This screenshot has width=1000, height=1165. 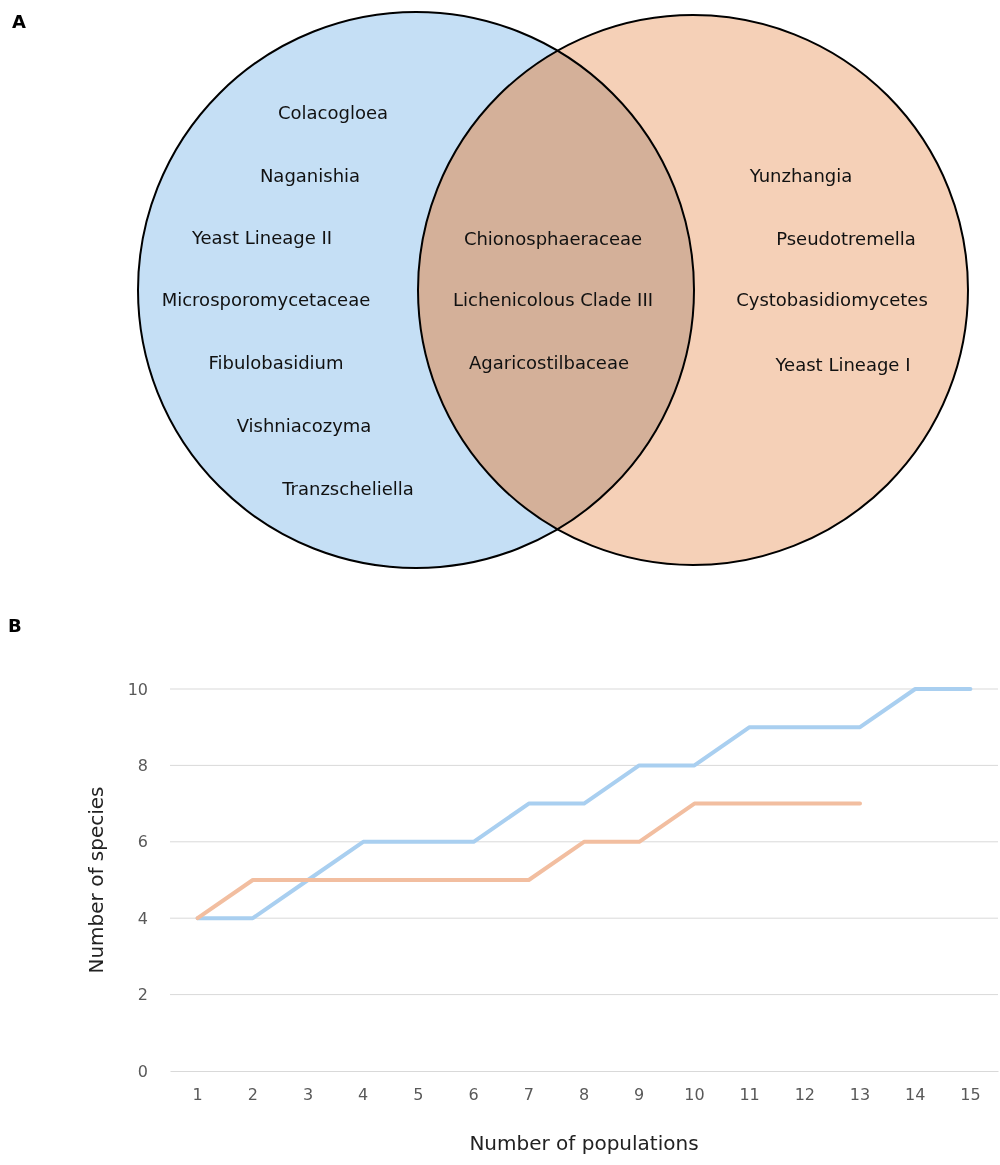 I want to click on line-series, so click(x=528, y=861).